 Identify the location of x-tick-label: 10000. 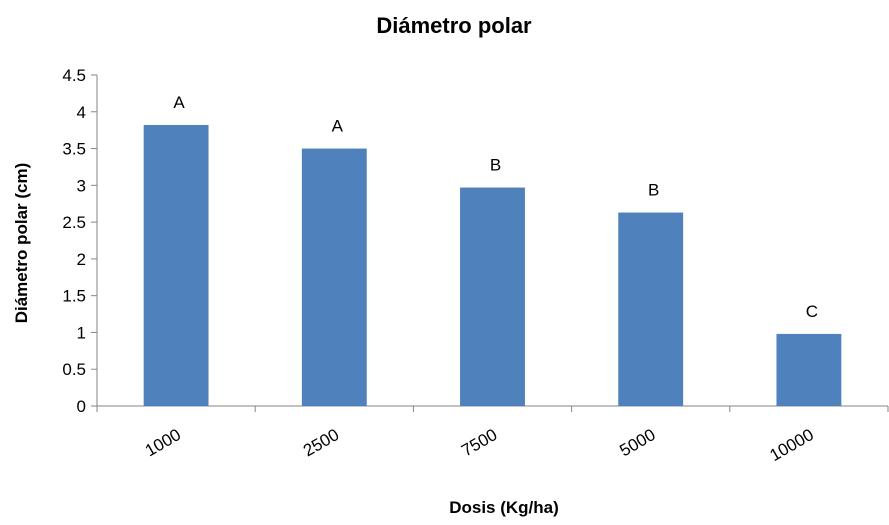
(791, 445).